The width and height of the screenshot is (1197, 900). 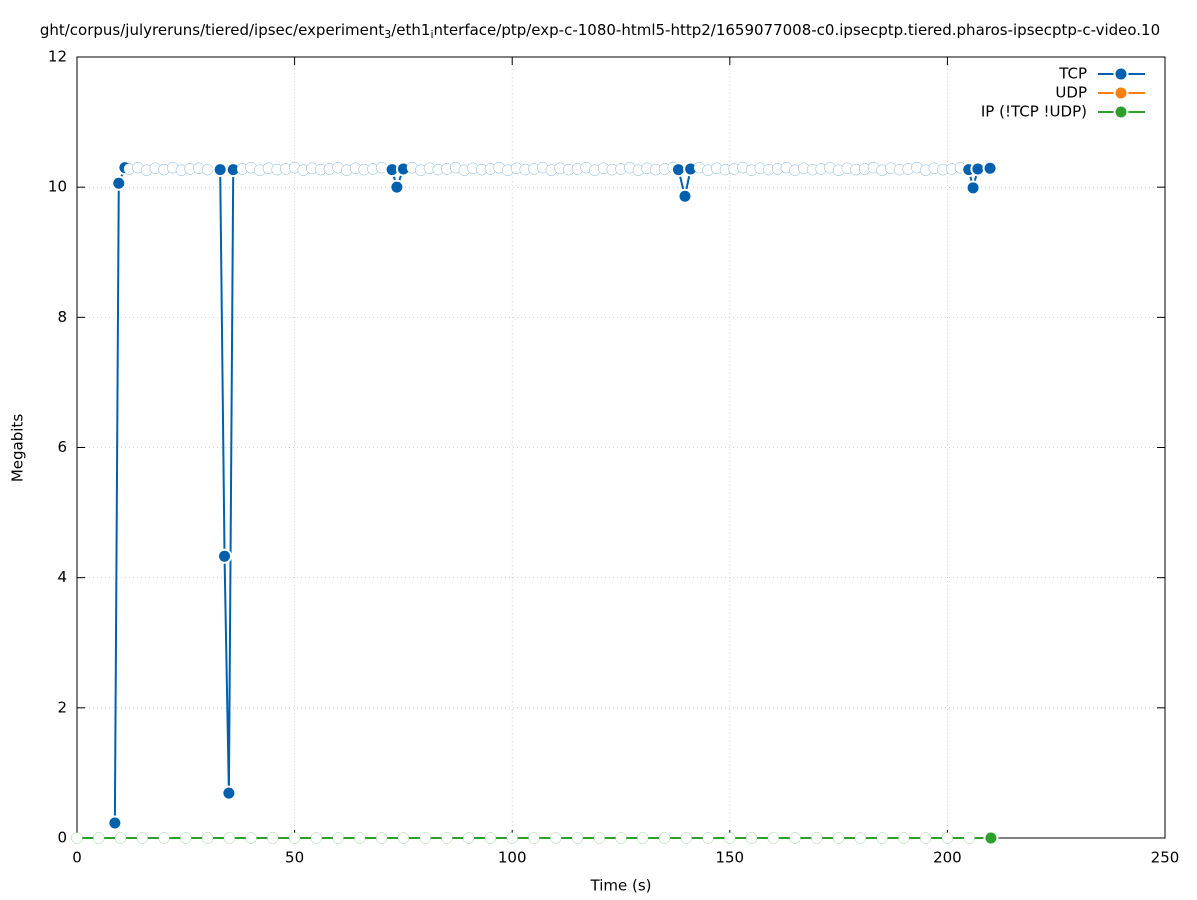 I want to click on y-tick-label: 6, so click(x=62, y=447).